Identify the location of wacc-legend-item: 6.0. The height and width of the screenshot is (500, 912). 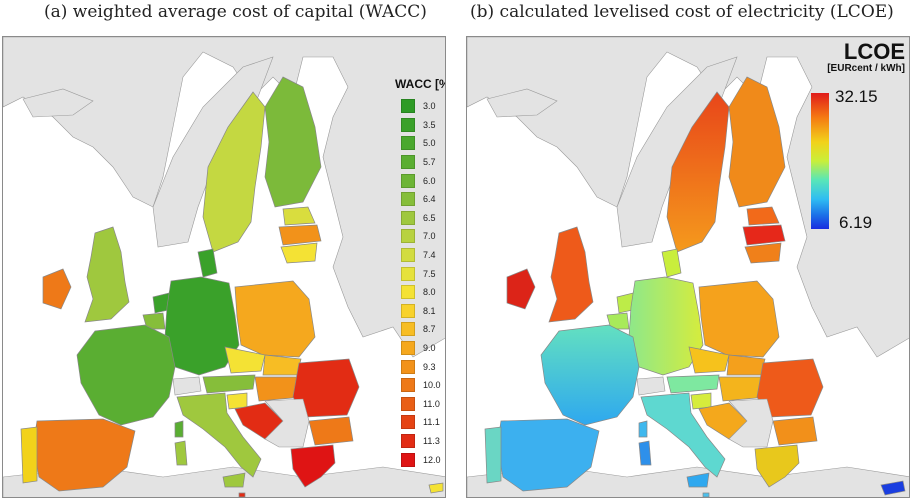
(420, 180).